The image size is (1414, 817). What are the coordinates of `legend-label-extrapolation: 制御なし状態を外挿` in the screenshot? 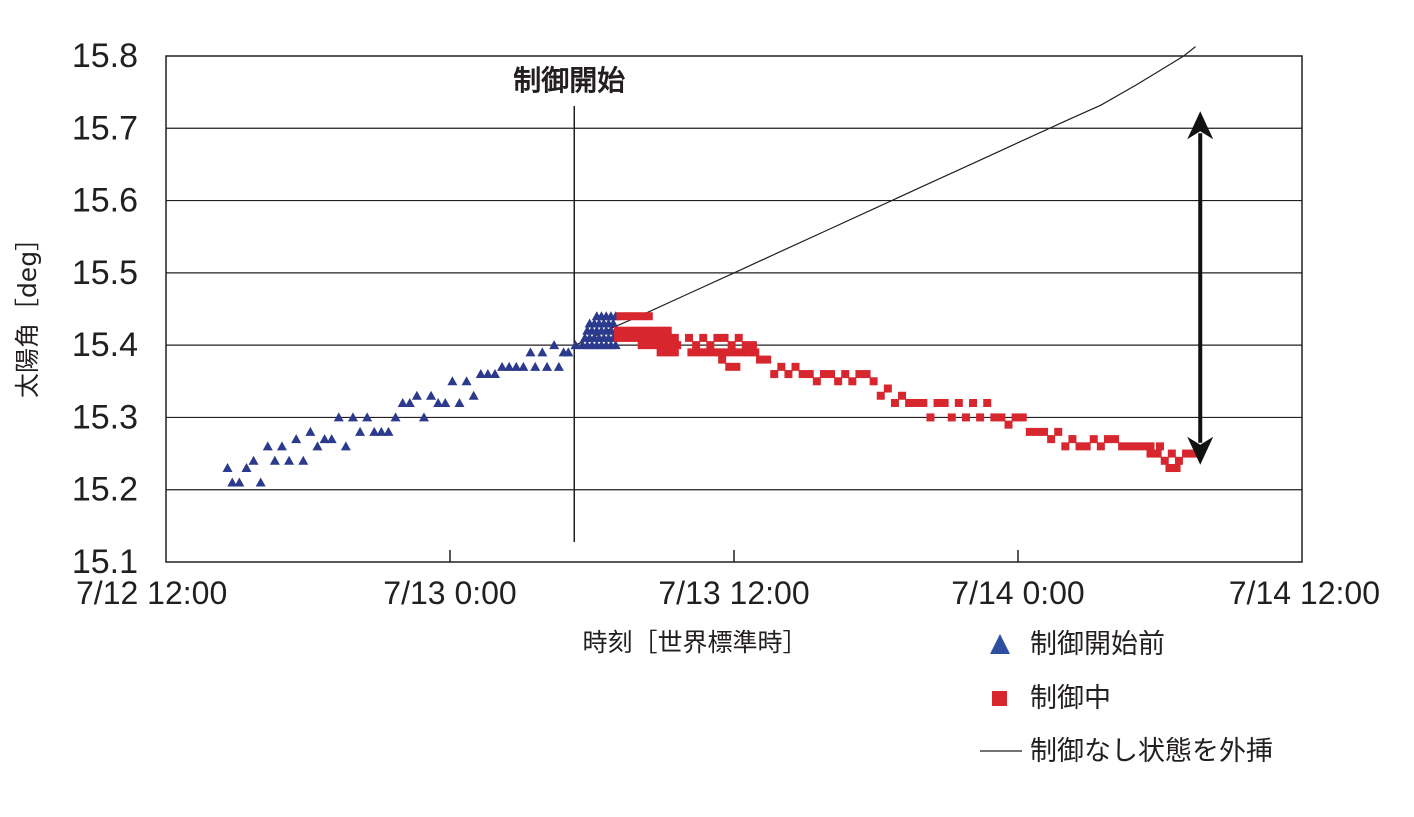 It's located at (1151, 751).